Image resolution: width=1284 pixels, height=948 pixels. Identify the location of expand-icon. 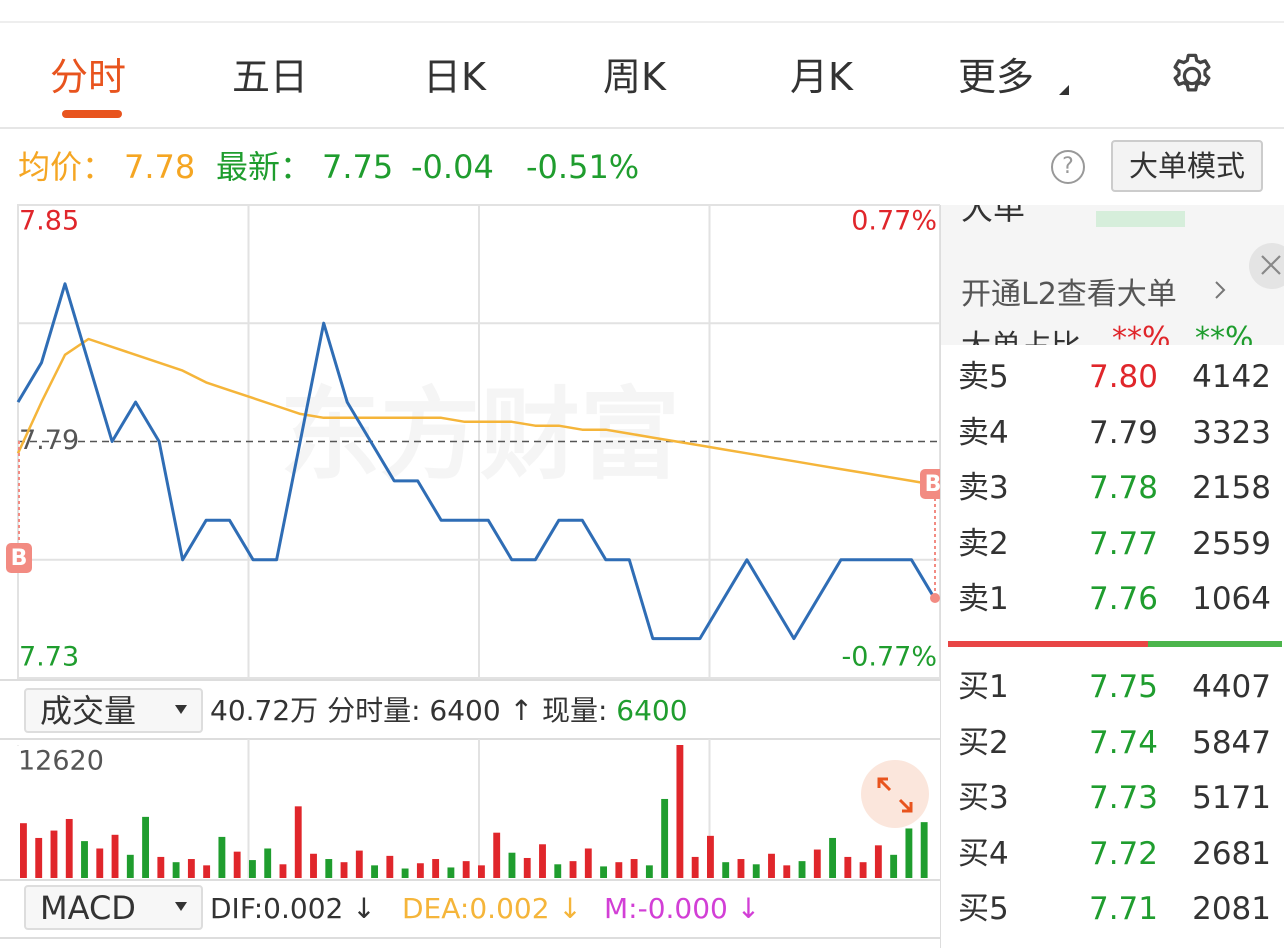
(895, 795).